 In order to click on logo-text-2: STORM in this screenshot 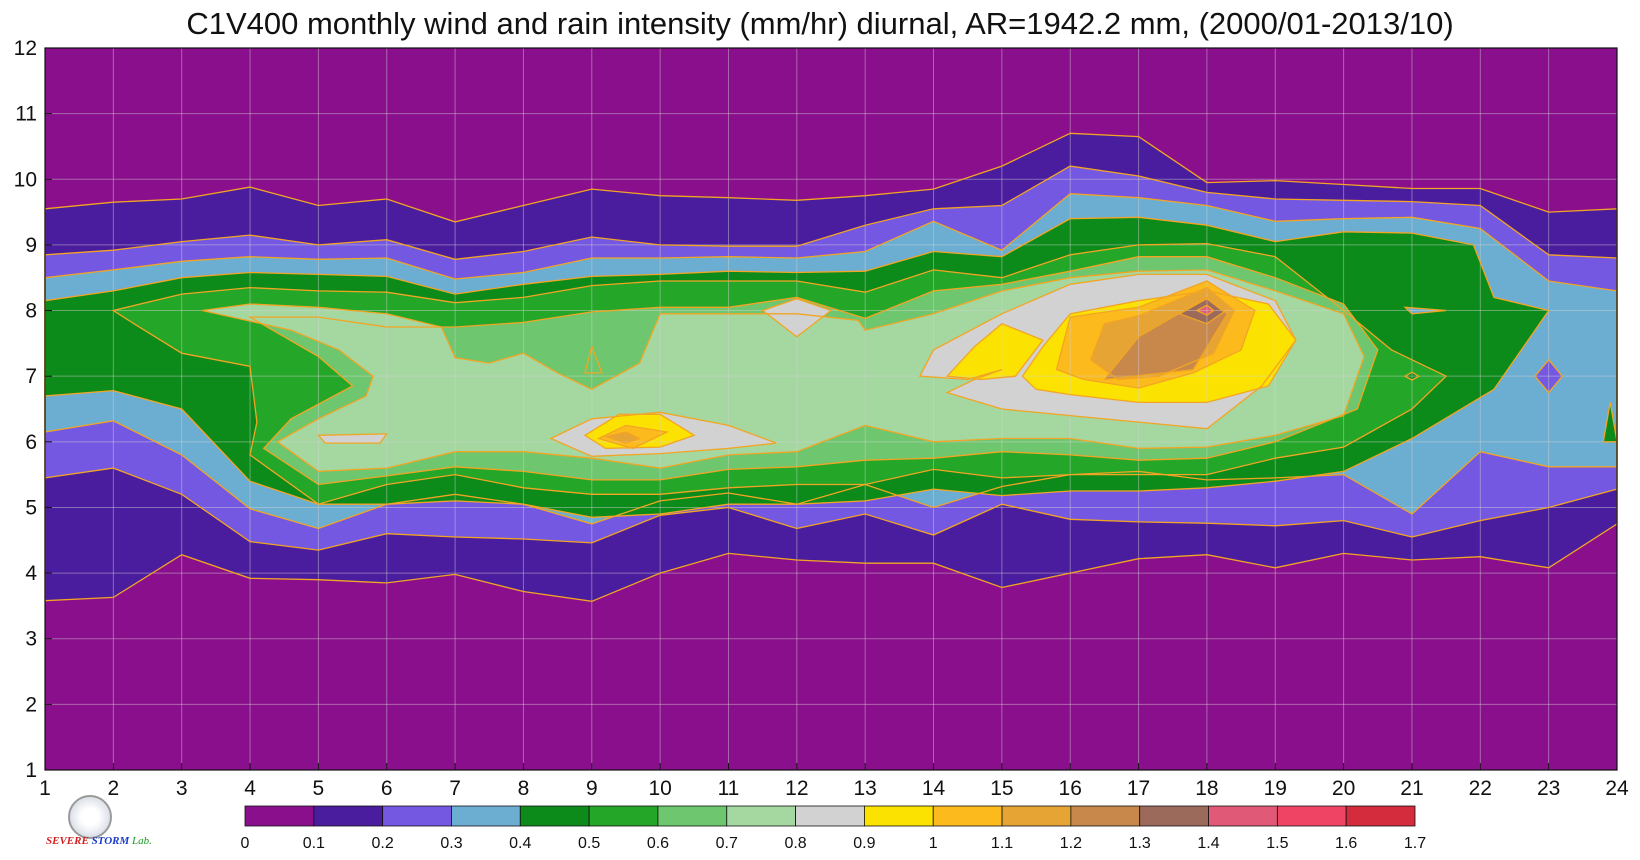, I will do `click(110, 841)`.